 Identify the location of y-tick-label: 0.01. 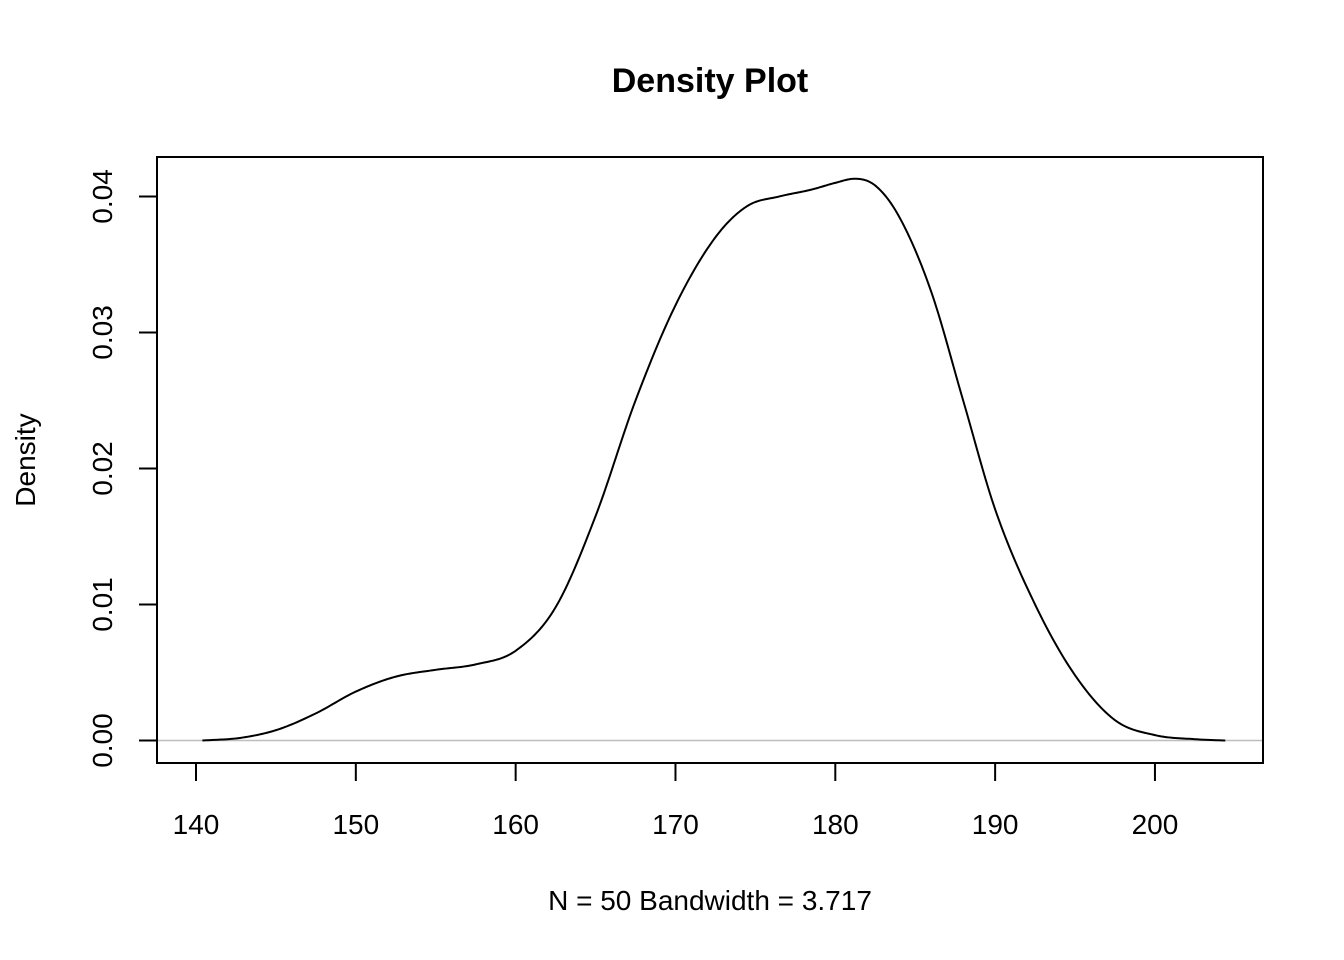
(102, 604).